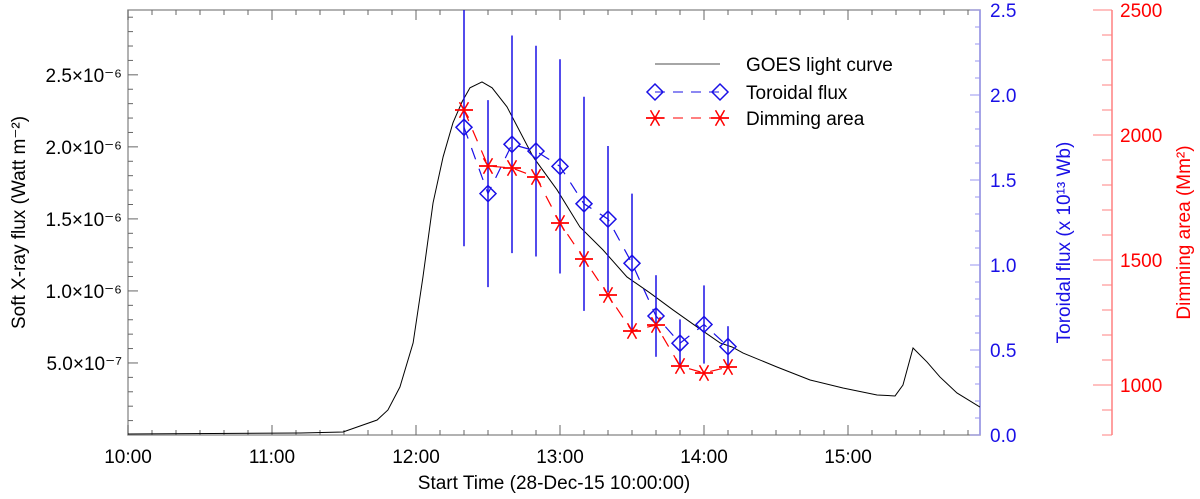  I want to click on y-left-tick-label: 1.5×10⁻⁶, so click(84, 220).